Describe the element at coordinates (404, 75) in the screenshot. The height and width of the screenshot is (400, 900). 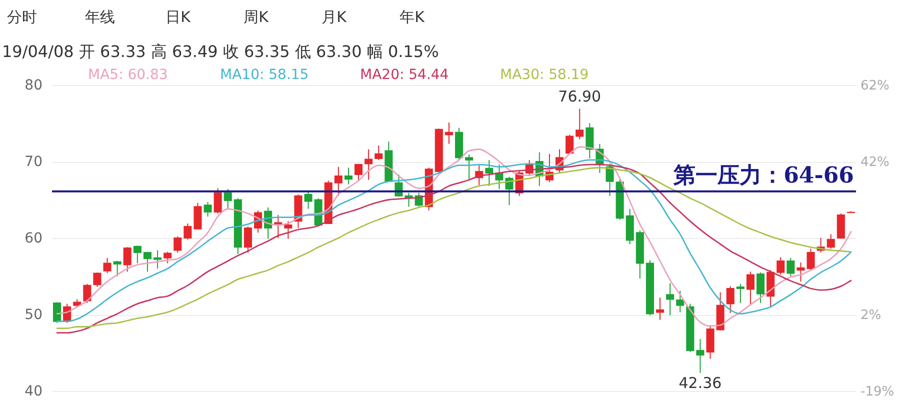
I see `text: MA20: 54.44` at that location.